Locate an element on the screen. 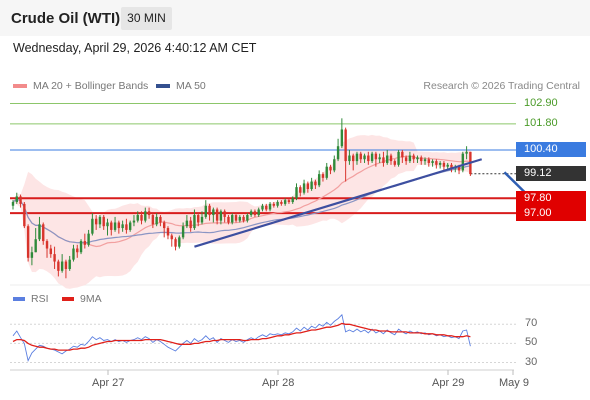  rsi-panel is located at coordinates (263, 338).